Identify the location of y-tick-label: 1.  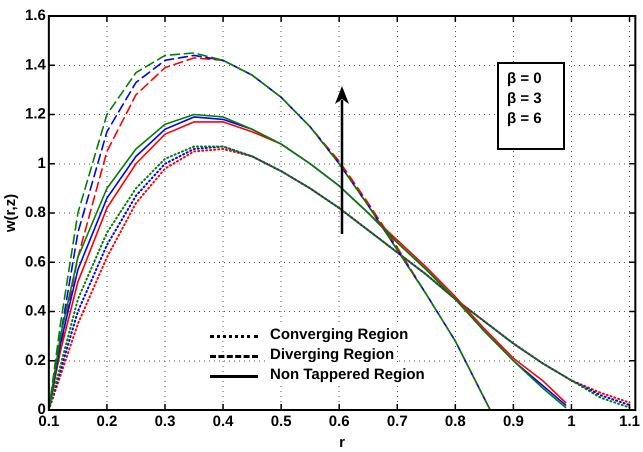
(42, 163).